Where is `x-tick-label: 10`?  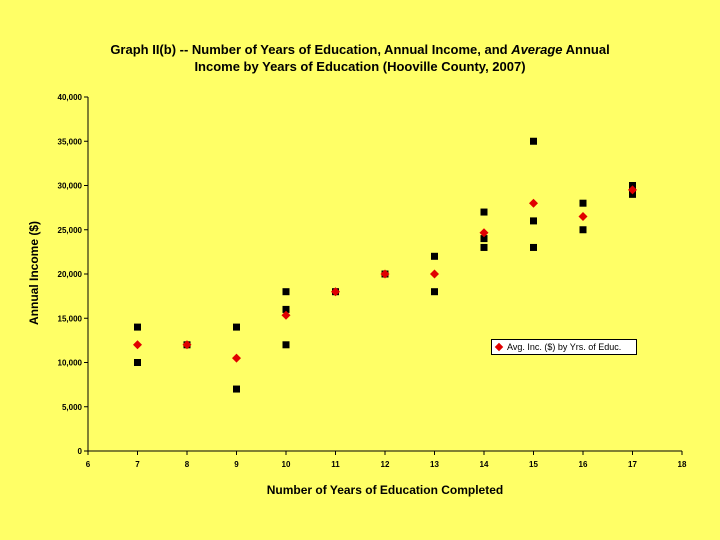 x-tick-label: 10 is located at coordinates (286, 464).